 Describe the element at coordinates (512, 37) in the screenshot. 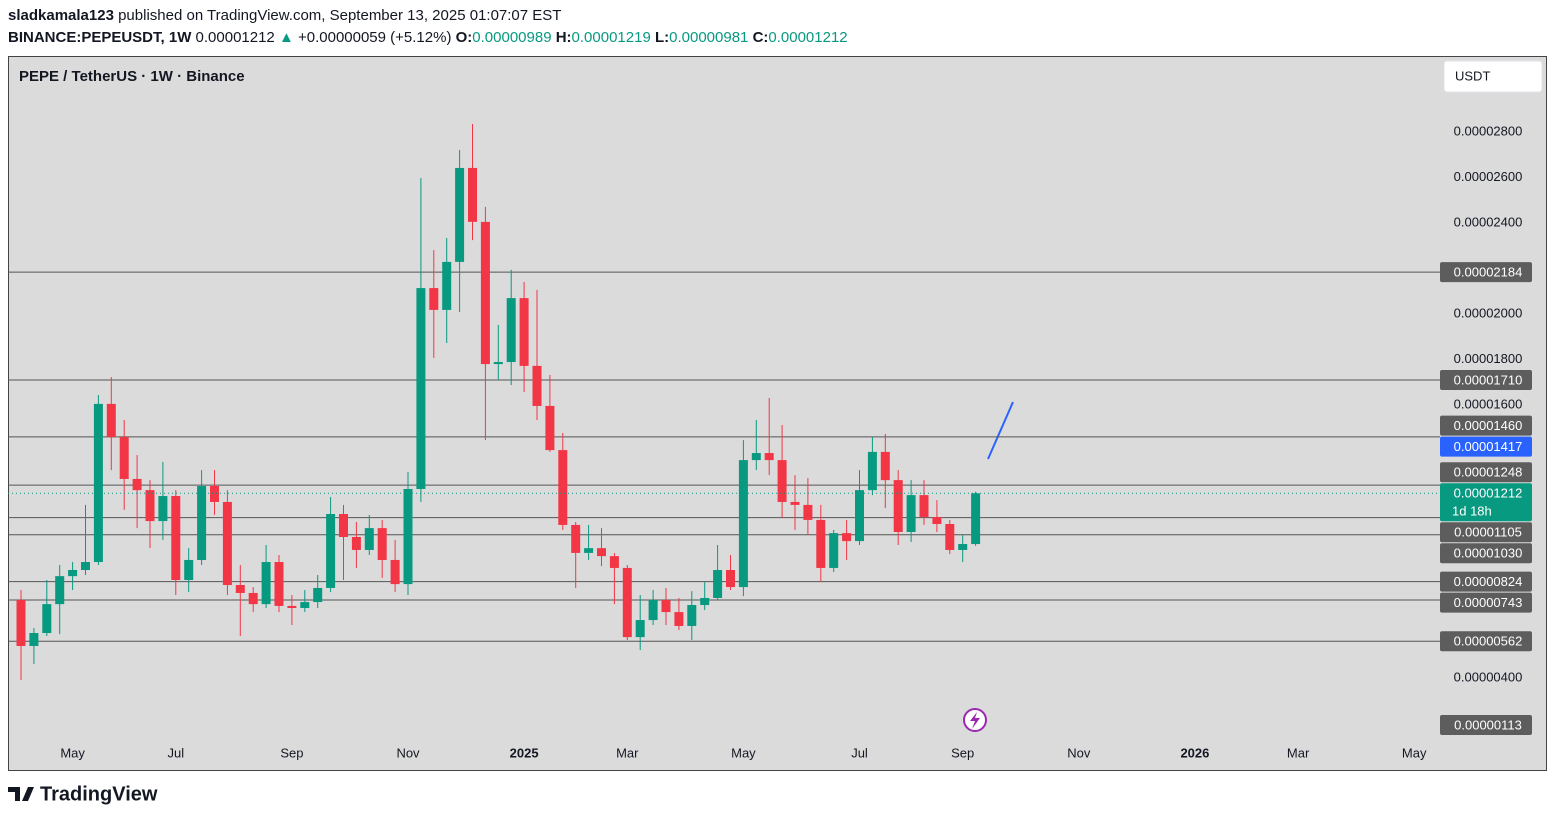

I see `ohlc-value: 0.00000989` at that location.